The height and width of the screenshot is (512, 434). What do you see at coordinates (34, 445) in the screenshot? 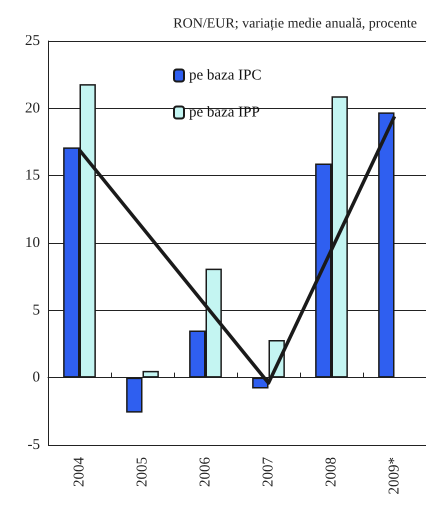
I see `y-tick-label: -5` at bounding box center [34, 445].